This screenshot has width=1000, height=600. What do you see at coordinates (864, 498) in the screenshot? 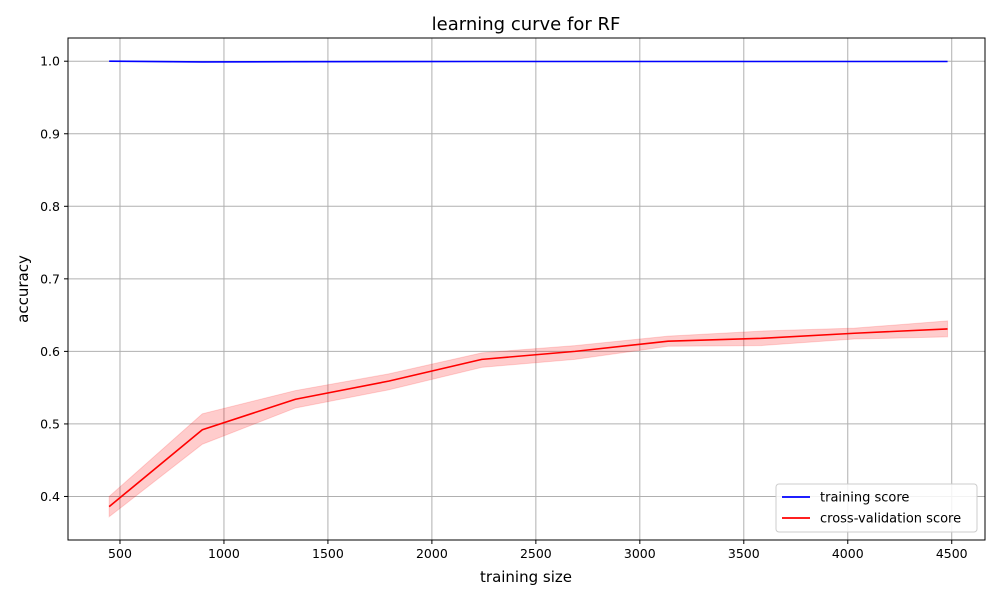
I see `legend-label: training score` at bounding box center [864, 498].